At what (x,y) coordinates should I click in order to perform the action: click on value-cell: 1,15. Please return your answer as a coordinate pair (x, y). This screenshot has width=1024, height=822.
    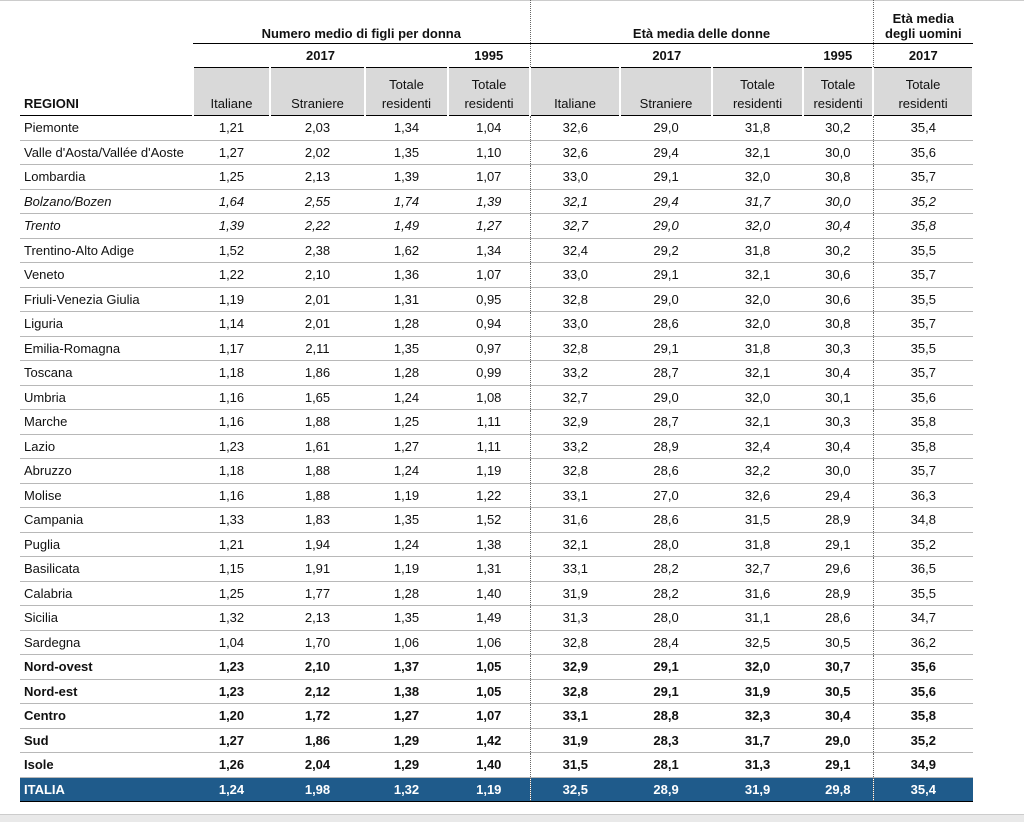
    Looking at the image, I should click on (231, 569).